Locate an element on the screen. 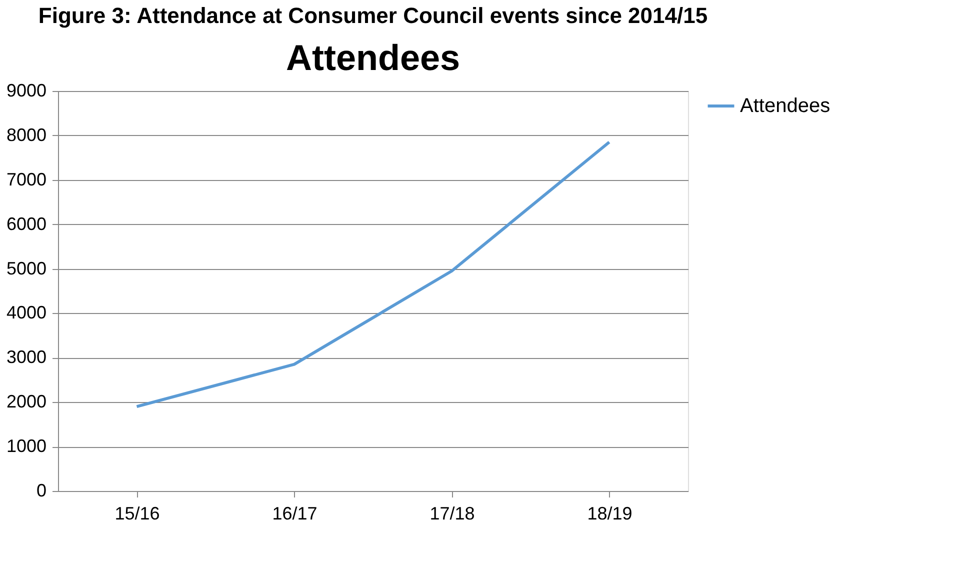  y-tick-label: 1000 is located at coordinates (26, 446).